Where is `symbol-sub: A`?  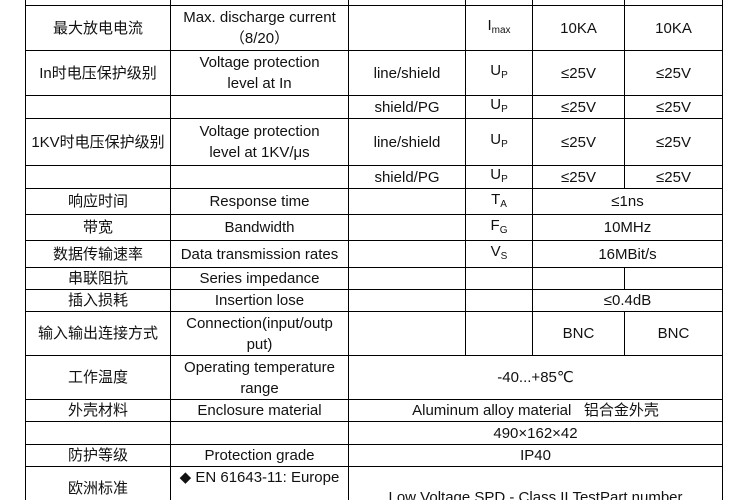 symbol-sub: A is located at coordinates (503, 204).